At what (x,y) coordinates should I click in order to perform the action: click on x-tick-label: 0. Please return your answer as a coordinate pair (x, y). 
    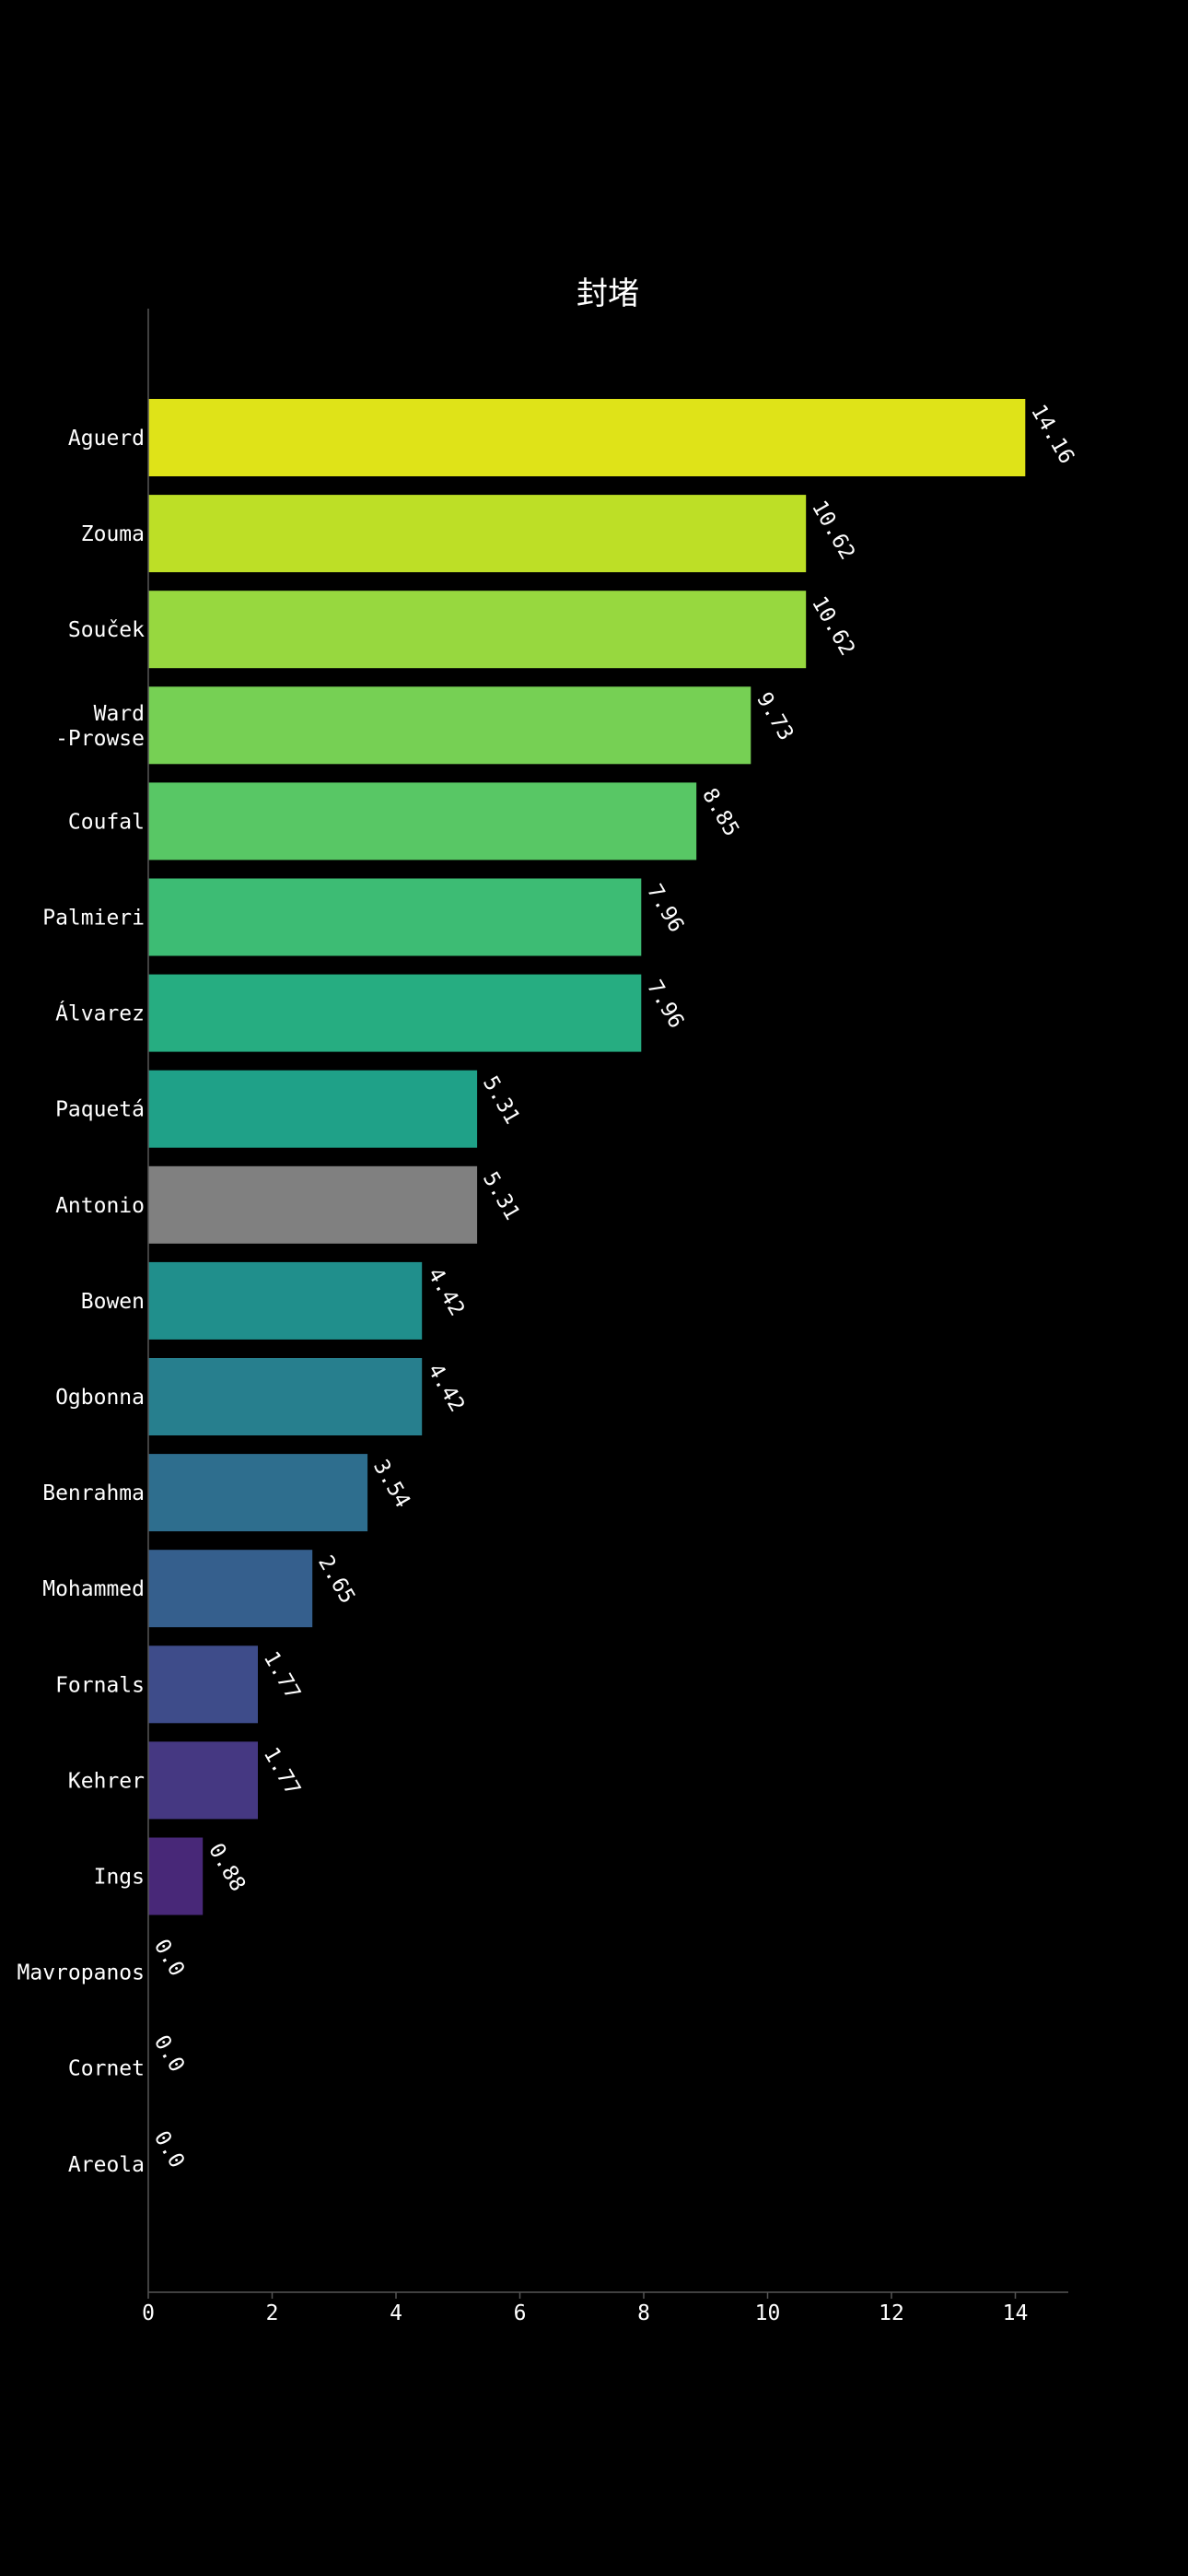
    Looking at the image, I should click on (148, 2313).